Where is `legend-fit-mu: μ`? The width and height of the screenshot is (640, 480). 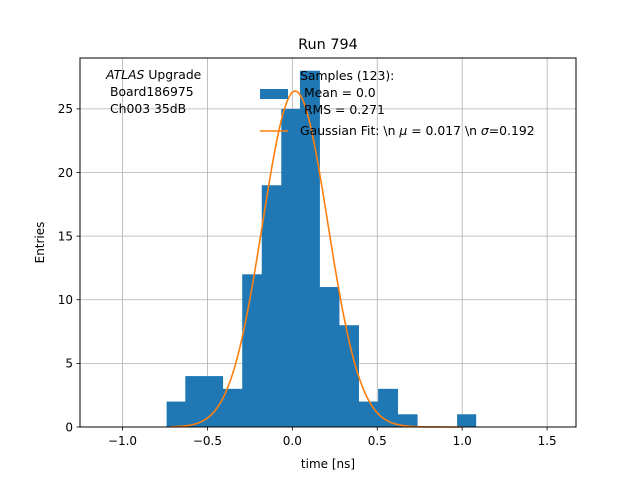
legend-fit-mu: μ is located at coordinates (402, 130).